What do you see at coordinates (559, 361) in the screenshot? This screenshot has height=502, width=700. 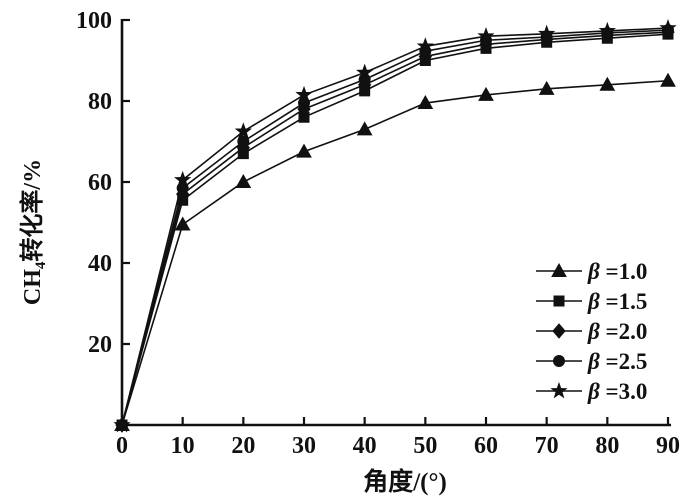 I see `legend-marker-circle` at bounding box center [559, 361].